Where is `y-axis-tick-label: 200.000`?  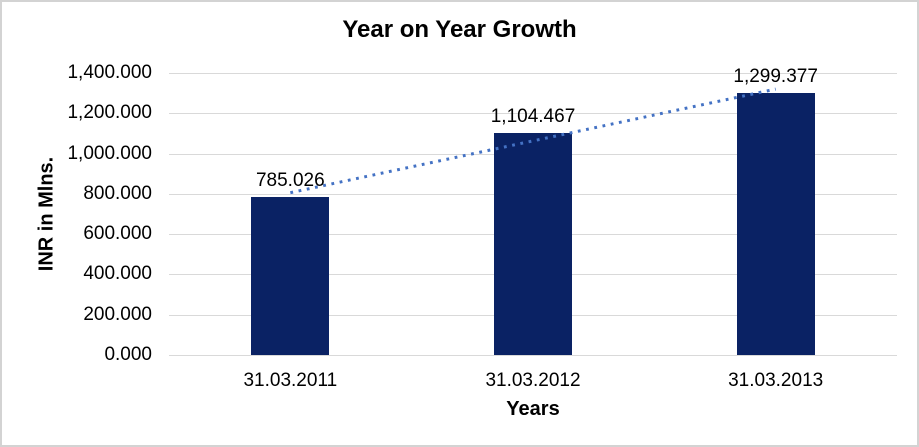
y-axis-tick-label: 200.000 is located at coordinates (117, 314).